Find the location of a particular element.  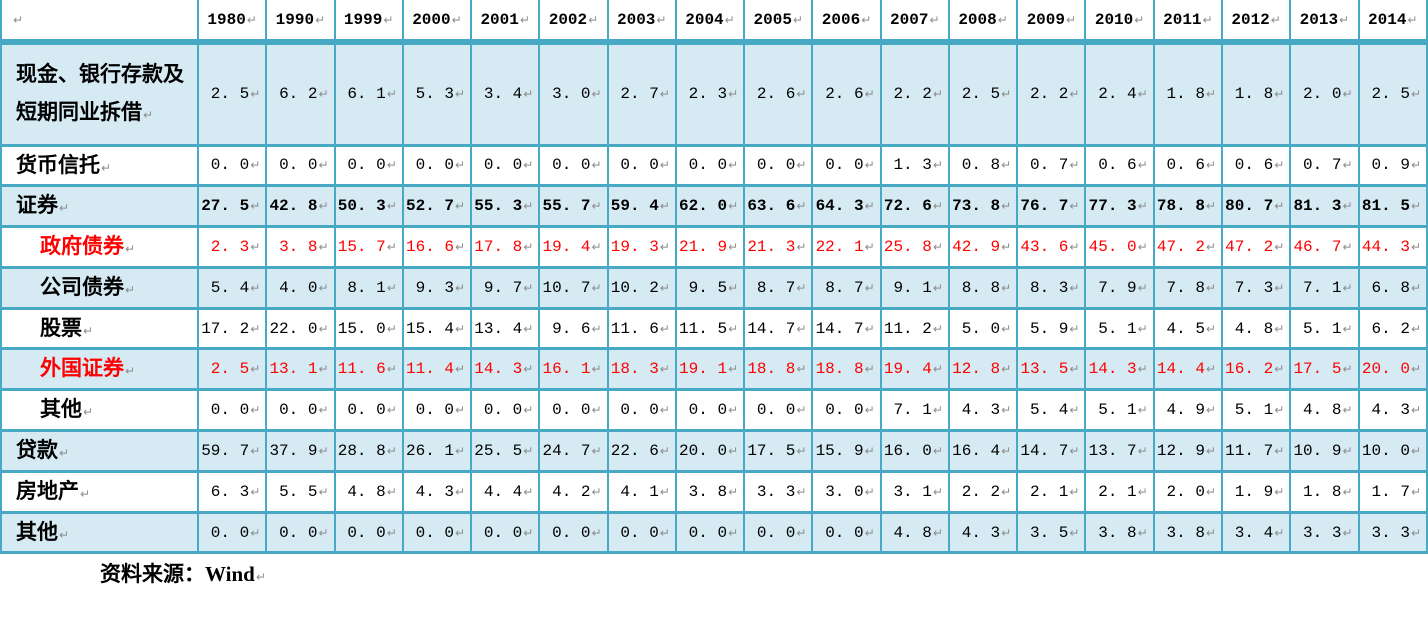

value-cell-2002: 55. 7↵ is located at coordinates (573, 206).